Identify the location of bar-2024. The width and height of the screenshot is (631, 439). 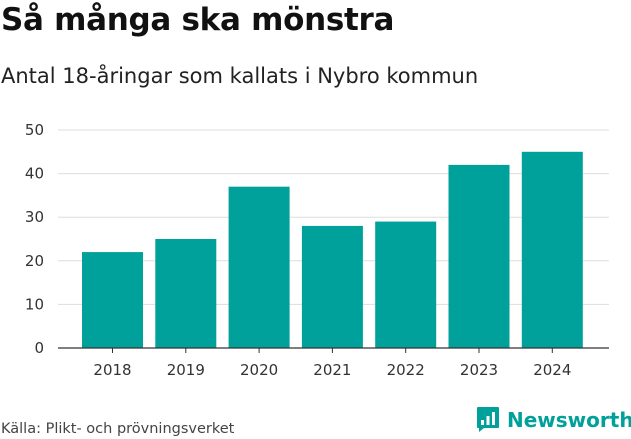
(552, 249).